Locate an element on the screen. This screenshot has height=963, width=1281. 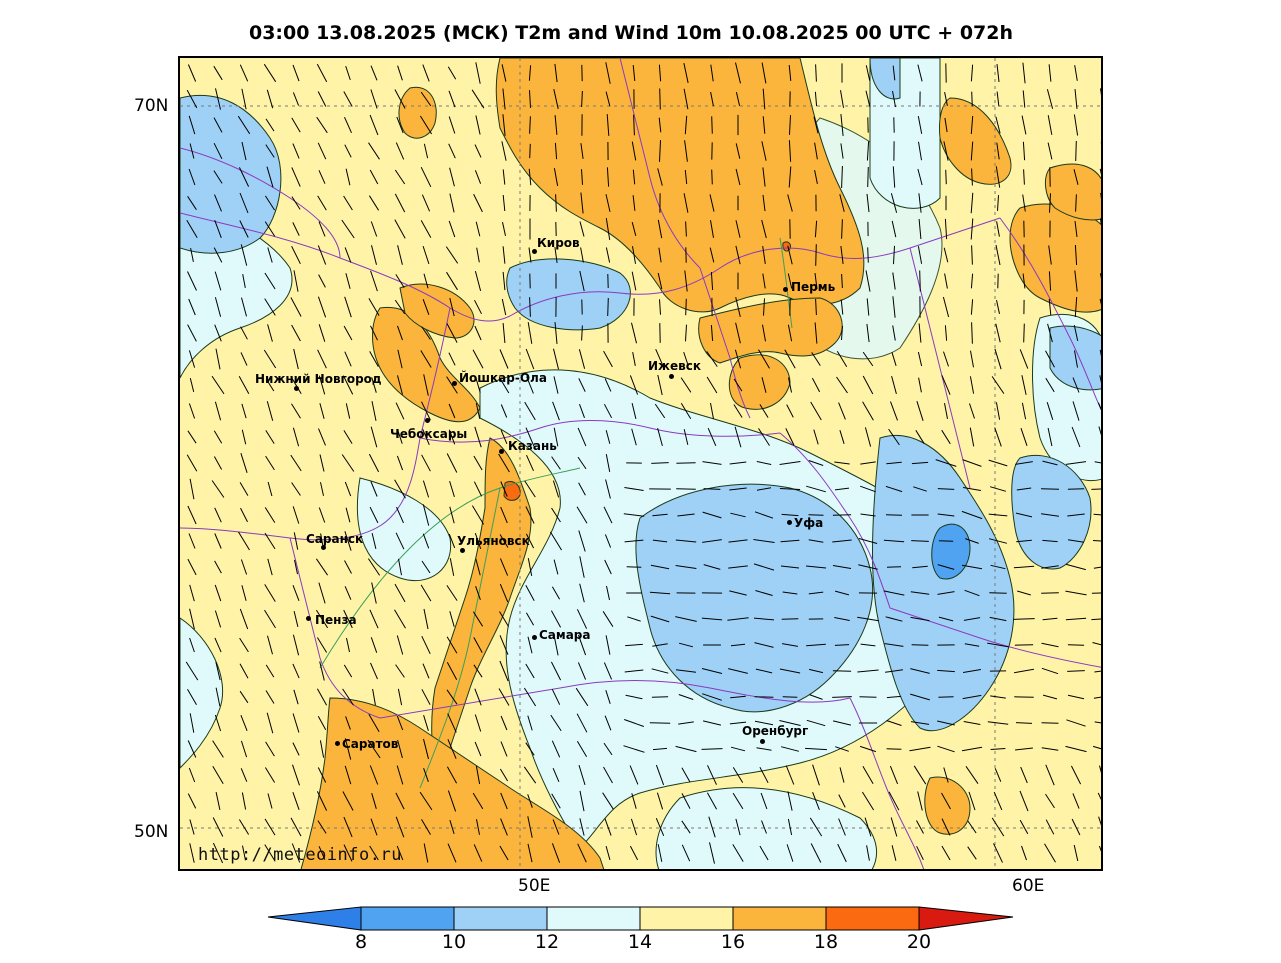
colorbar-tick: 12 is located at coordinates (547, 942).